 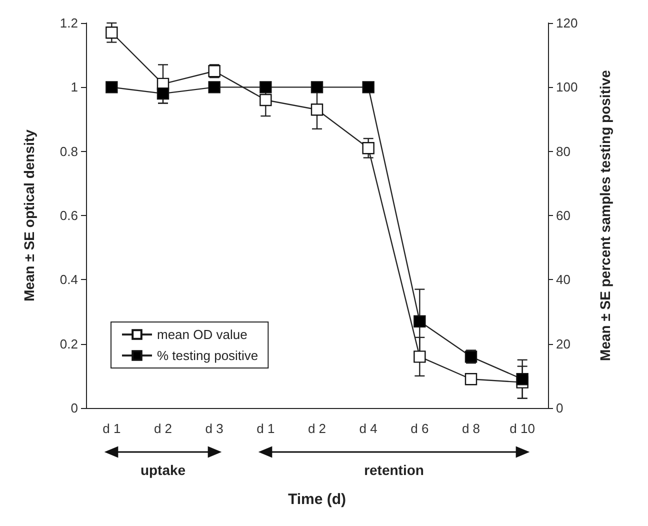 What do you see at coordinates (202, 334) in the screenshot?
I see `legend-label: mean OD value` at bounding box center [202, 334].